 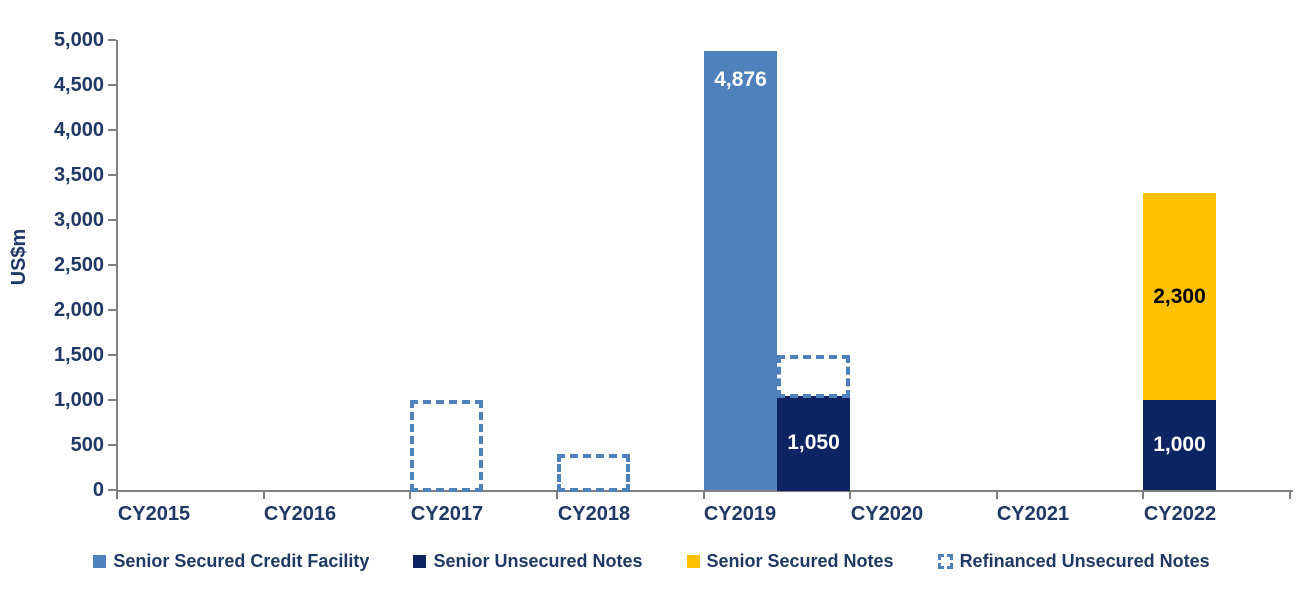 What do you see at coordinates (78, 355) in the screenshot?
I see `y-tick-label: 1,500` at bounding box center [78, 355].